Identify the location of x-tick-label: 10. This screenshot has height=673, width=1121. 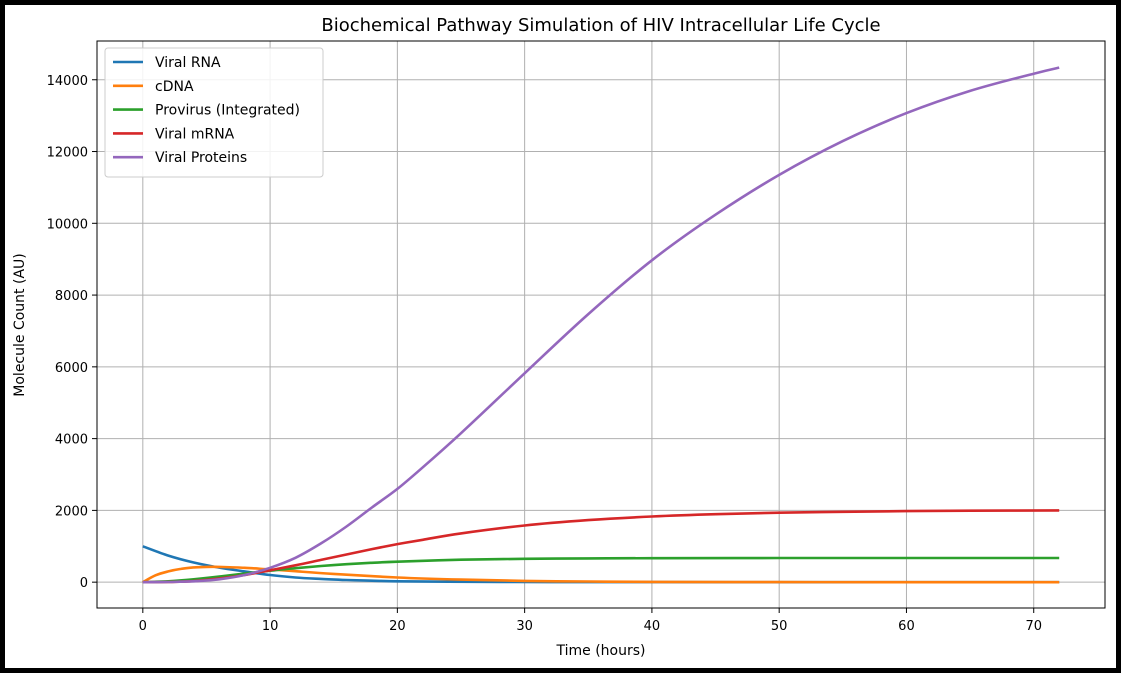
(270, 626).